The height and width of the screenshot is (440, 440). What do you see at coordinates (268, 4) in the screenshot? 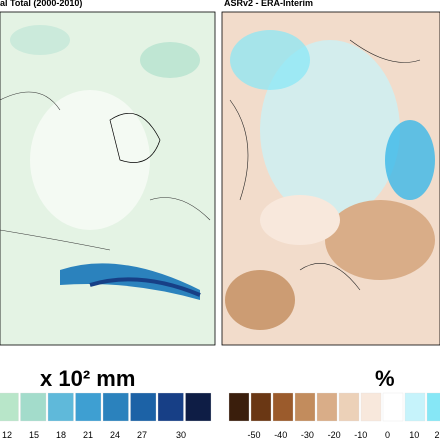
I see `right-title: ASRv2 - ERA-Interim` at bounding box center [268, 4].